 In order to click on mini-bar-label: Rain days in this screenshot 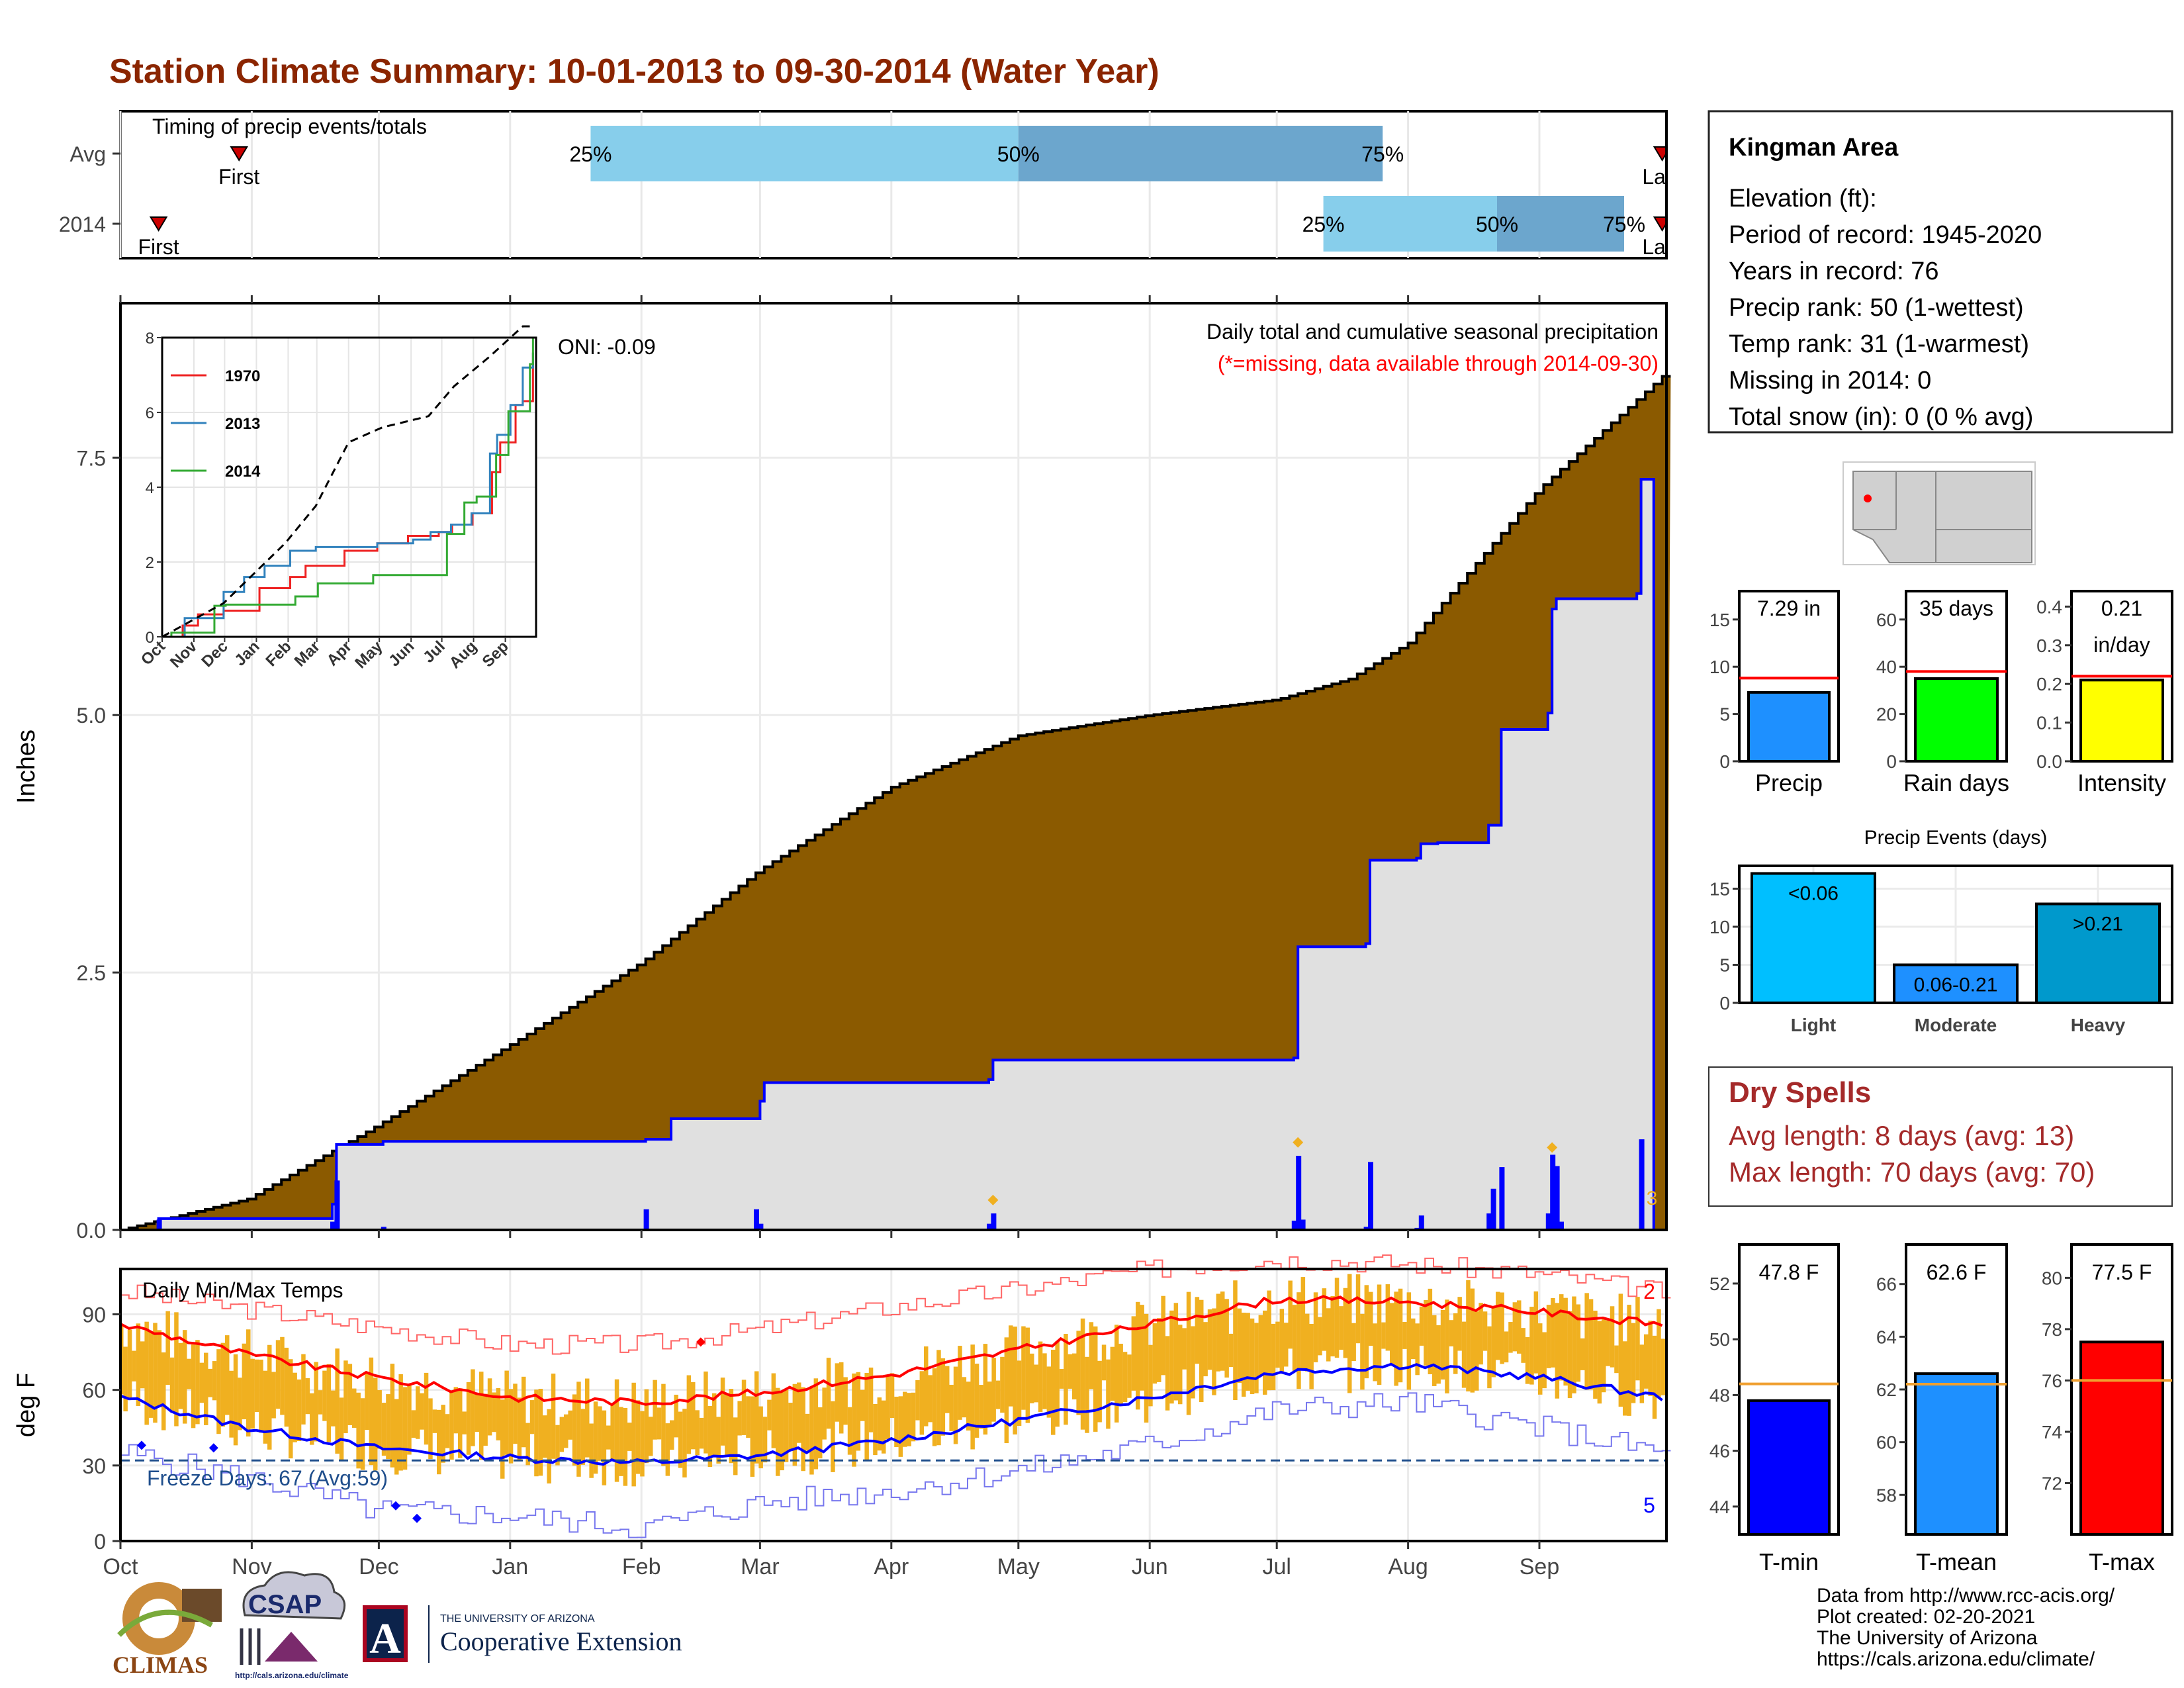, I will do `click(1956, 782)`.